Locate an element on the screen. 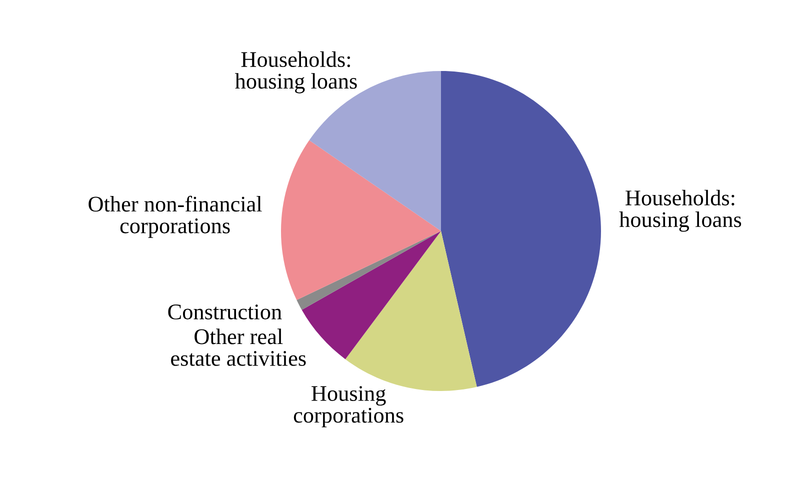 The image size is (797, 495). slice-label: Other real estate activities is located at coordinates (238, 347).